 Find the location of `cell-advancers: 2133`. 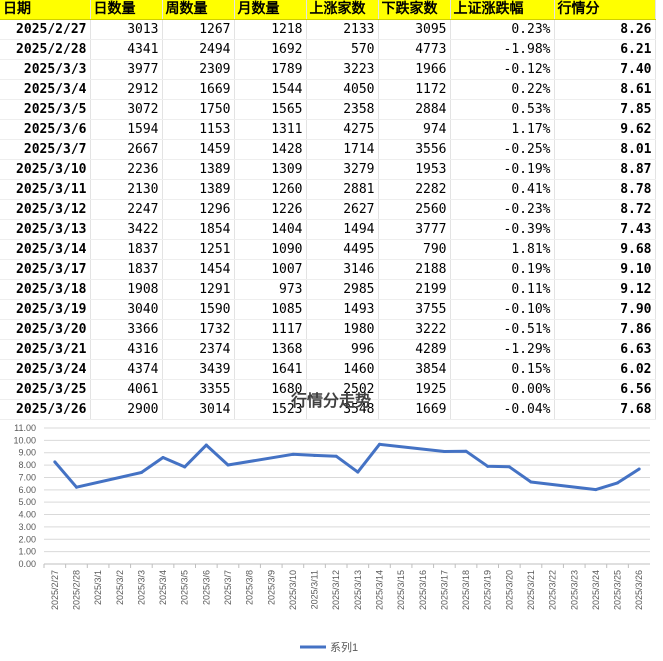

cell-advancers: 2133 is located at coordinates (342, 29).